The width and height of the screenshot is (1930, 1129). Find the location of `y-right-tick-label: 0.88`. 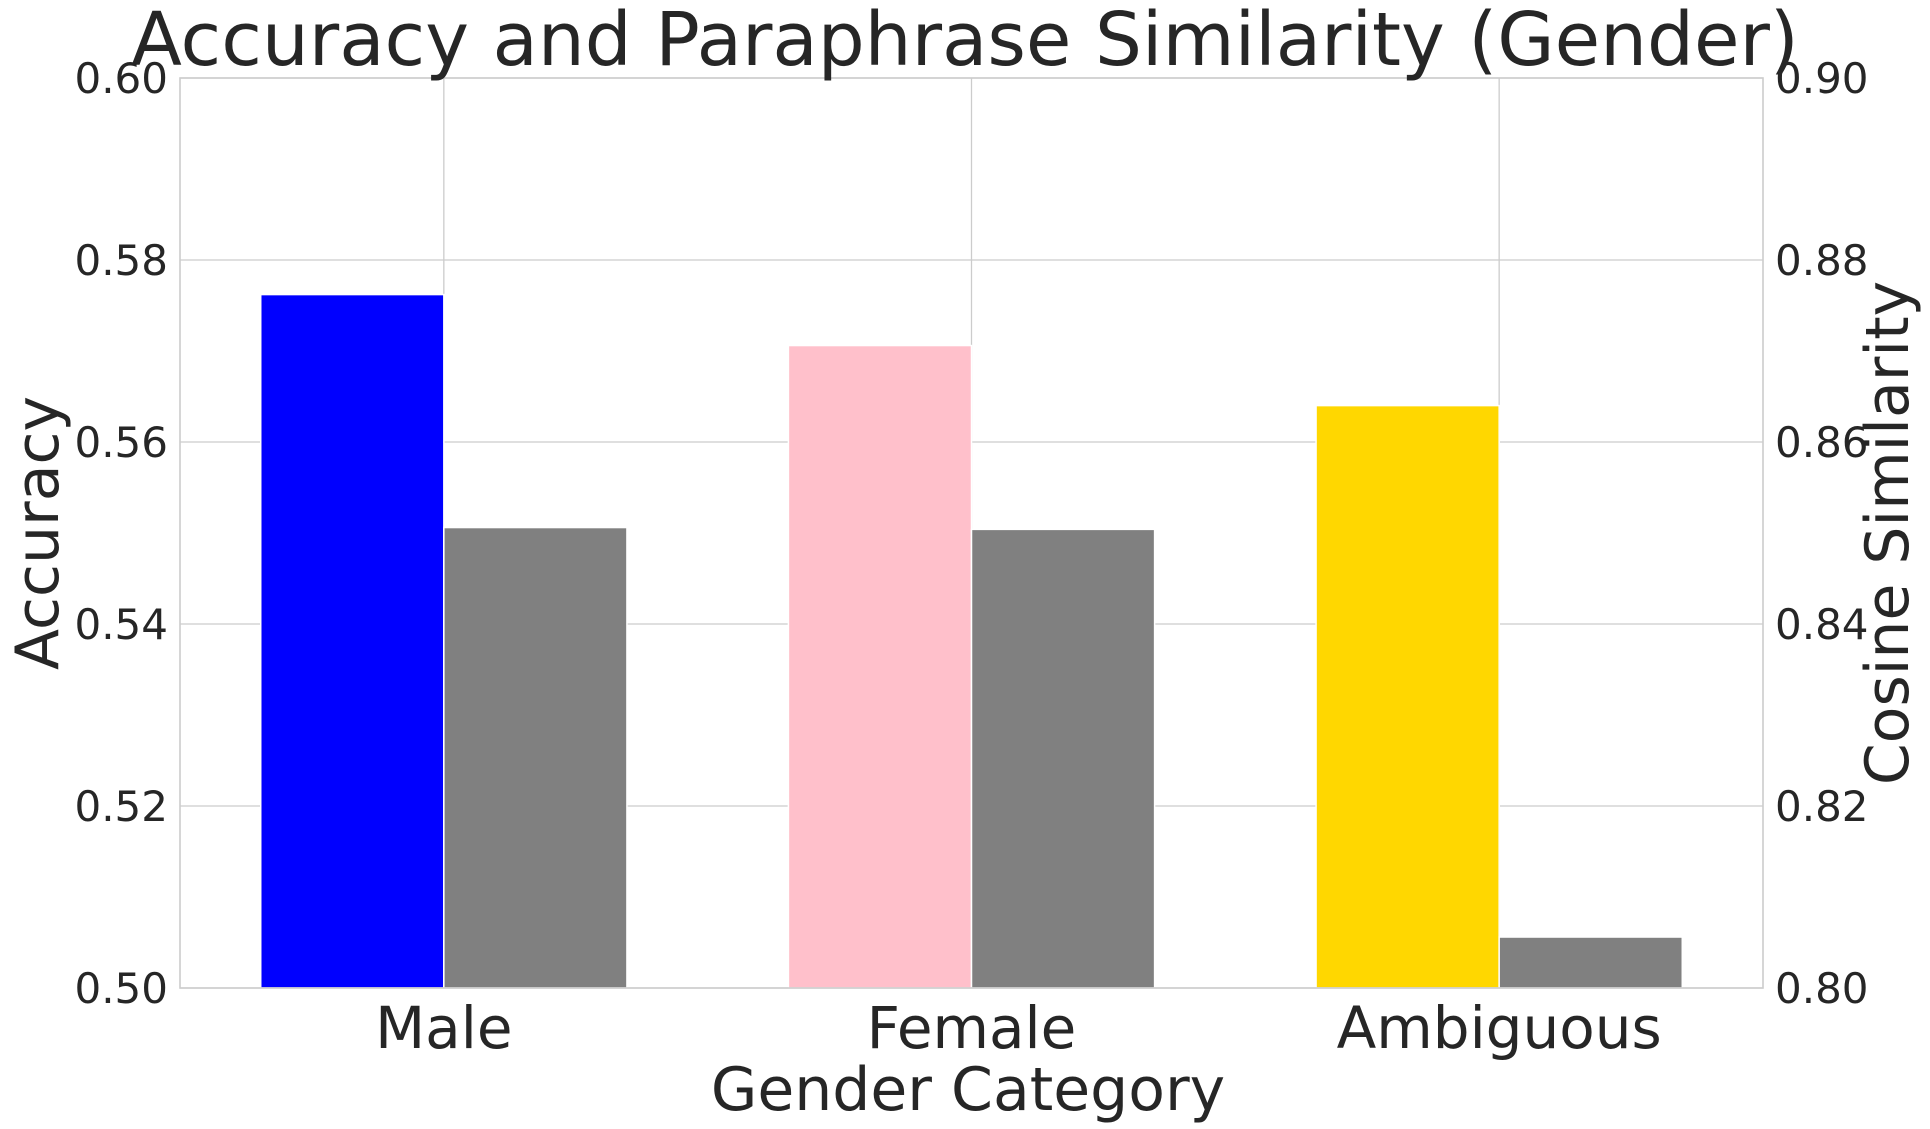

y-right-tick-label: 0.88 is located at coordinates (1822, 260).